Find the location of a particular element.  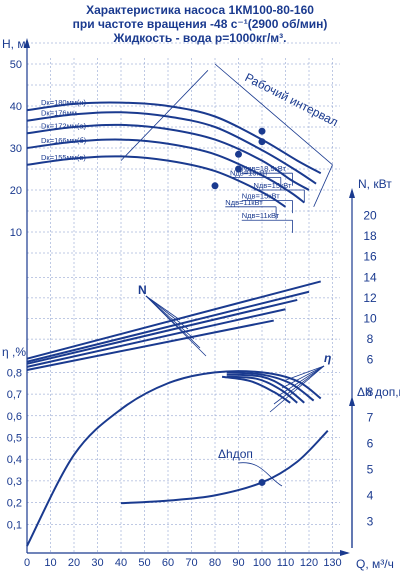

npsh-leader is located at coordinates (260, 474).